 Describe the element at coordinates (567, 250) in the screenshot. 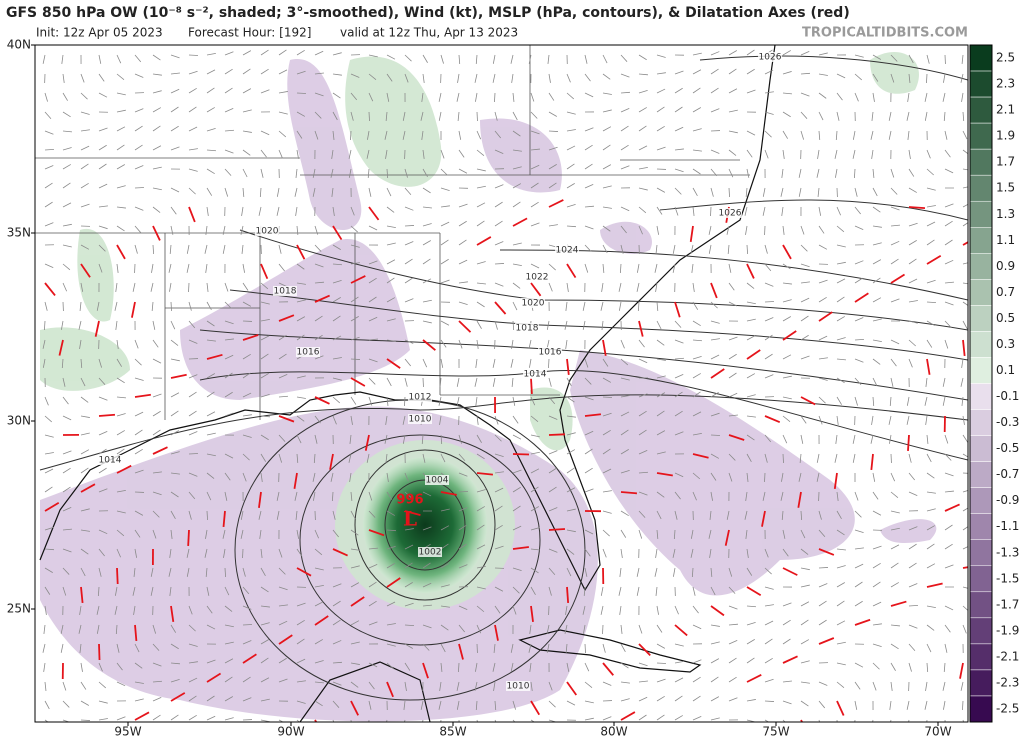

I see `contour-label-bg` at that location.